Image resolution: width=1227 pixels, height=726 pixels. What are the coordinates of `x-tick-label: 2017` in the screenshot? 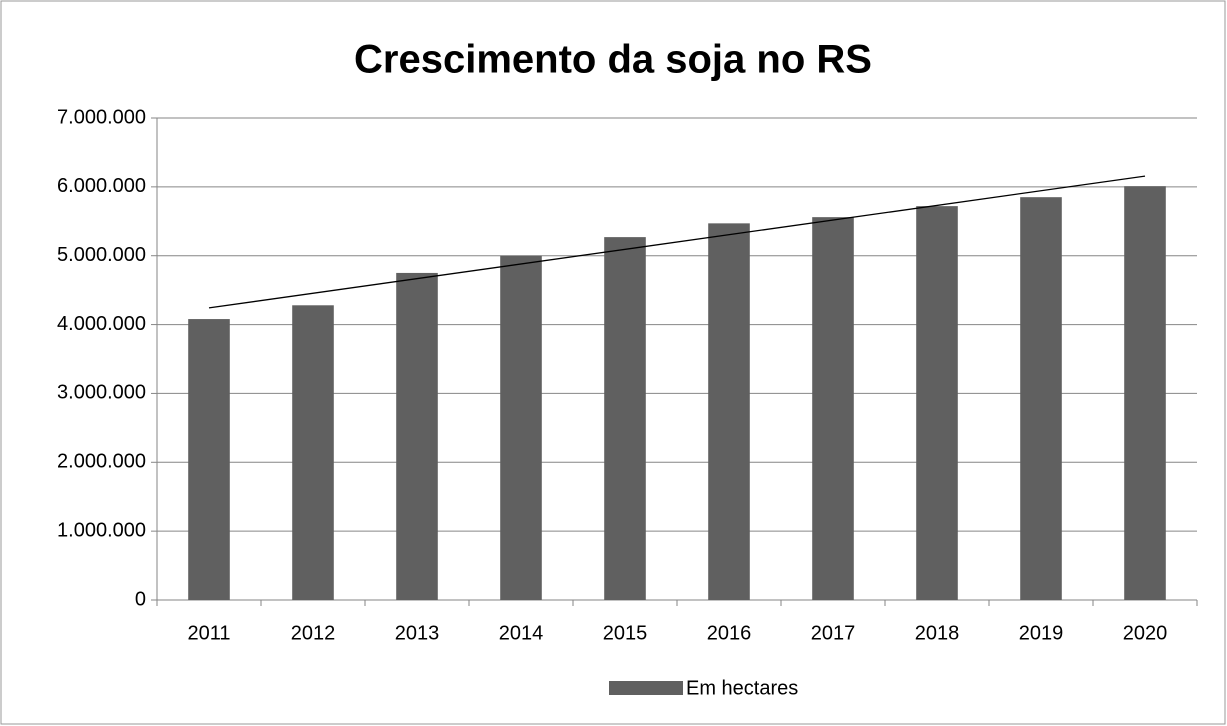 It's located at (833, 633).